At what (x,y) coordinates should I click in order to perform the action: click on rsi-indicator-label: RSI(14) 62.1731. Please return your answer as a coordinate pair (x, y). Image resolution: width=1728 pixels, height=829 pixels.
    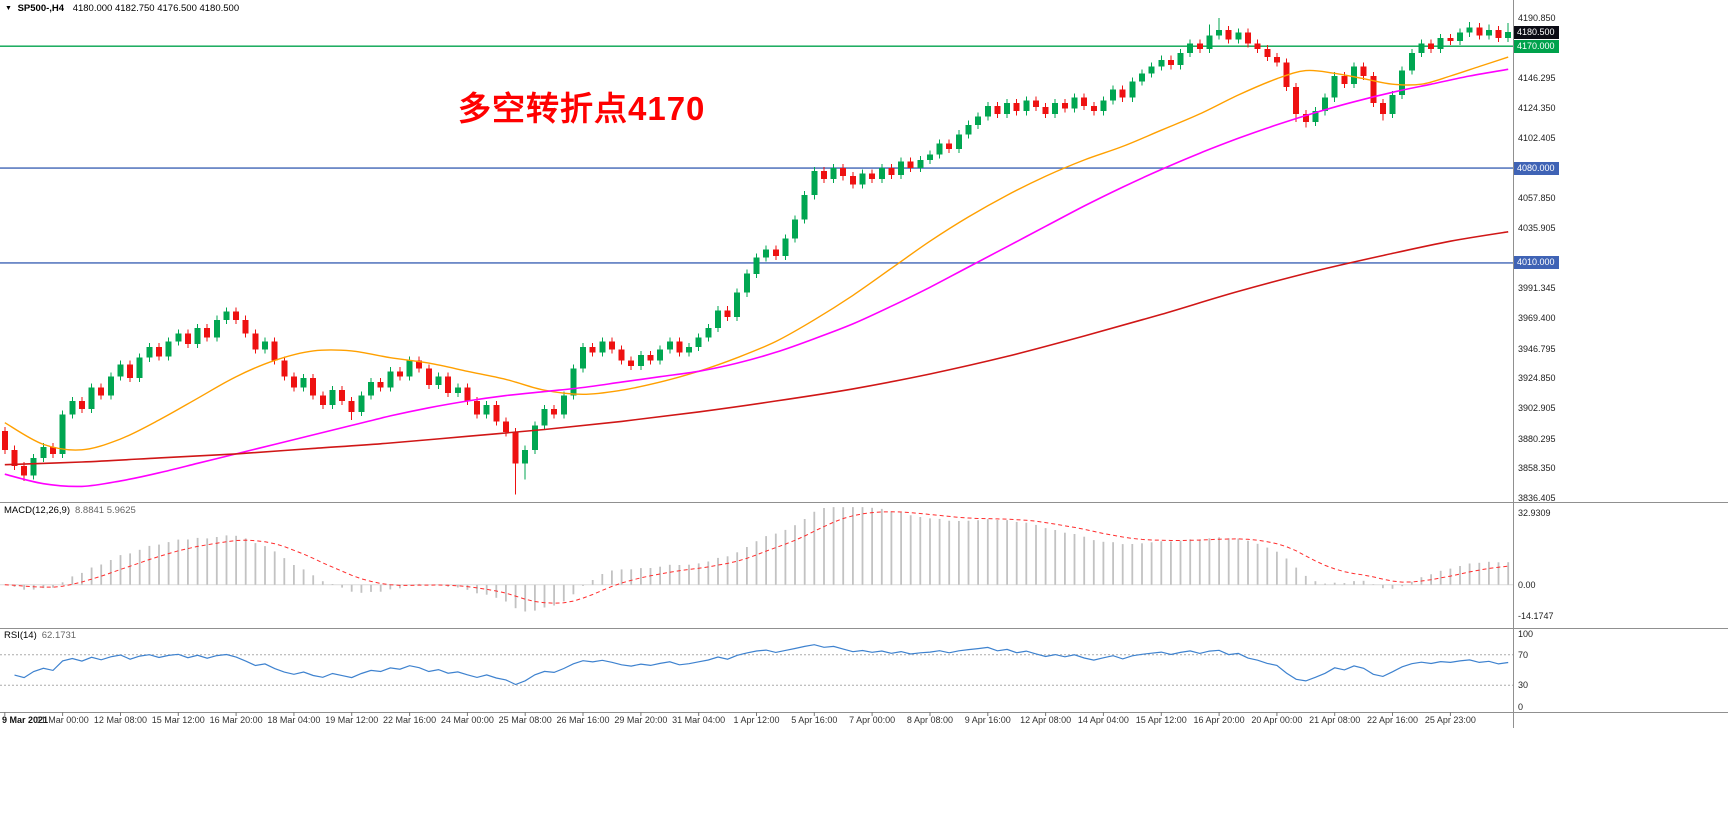
    Looking at the image, I should click on (40, 635).